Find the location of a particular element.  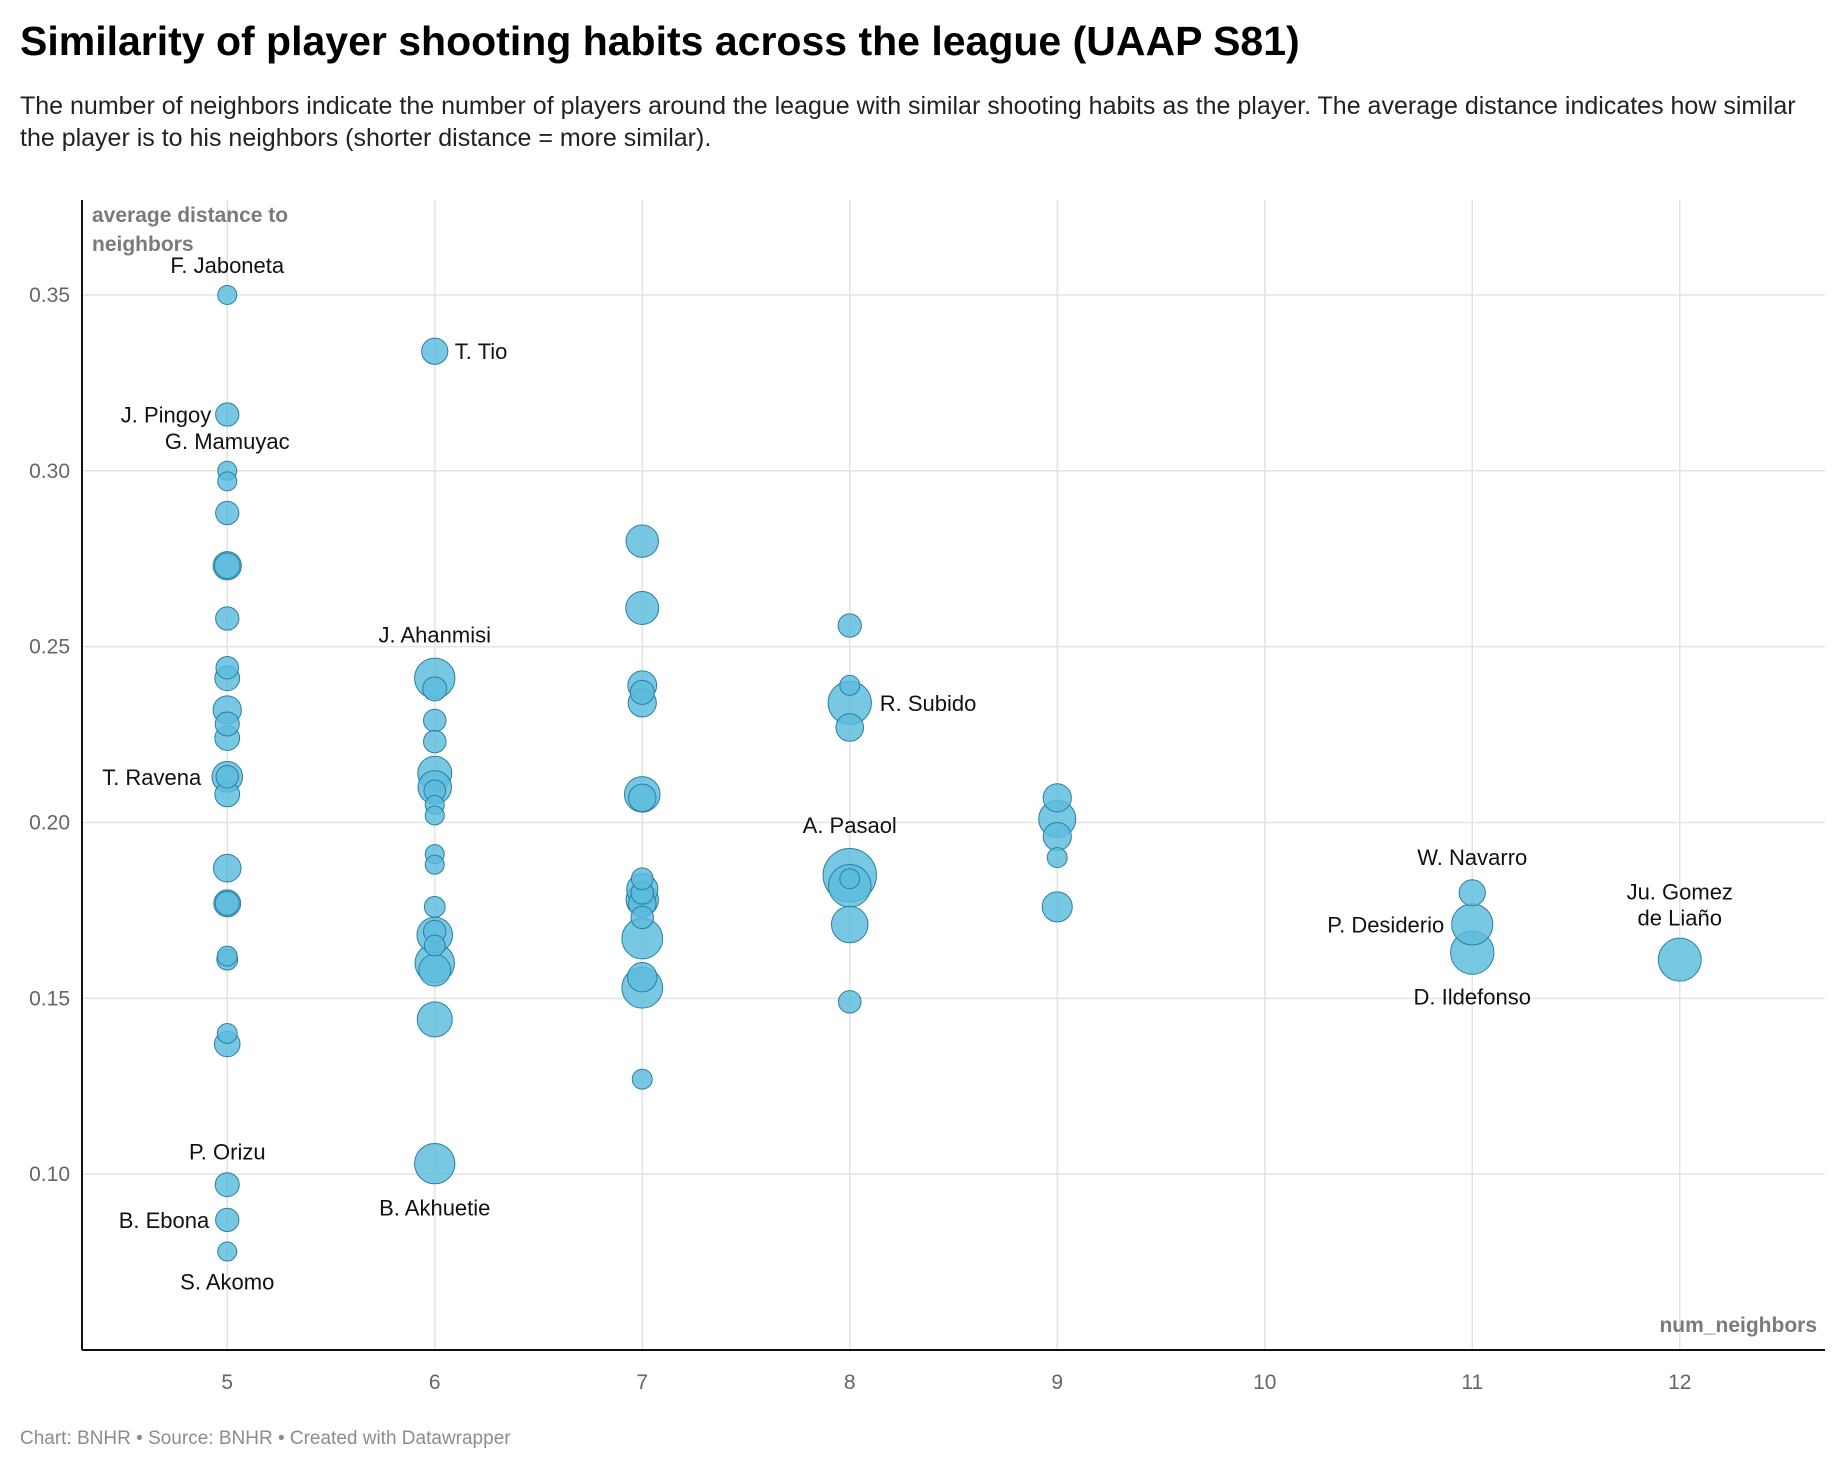

point-label: P. Desiderio is located at coordinates (1385, 924).